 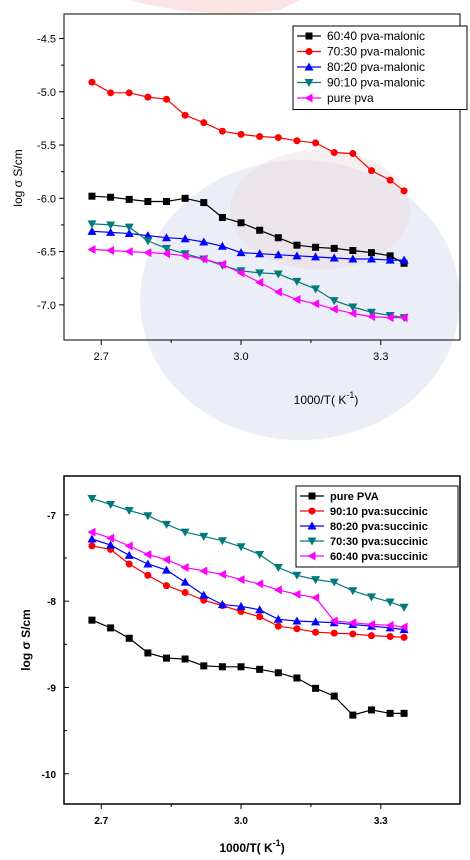 I want to click on y-tick-label: -8, so click(x=51, y=602).